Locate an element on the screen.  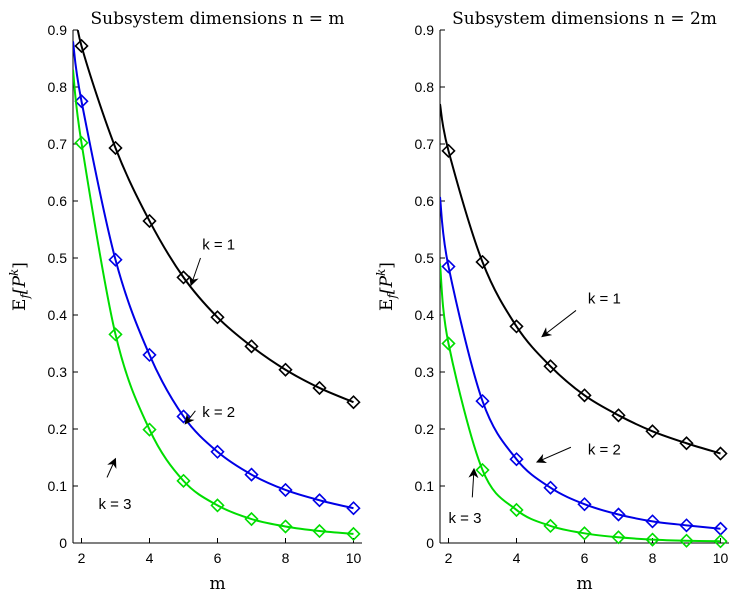
y-tick-label: 0.7 is located at coordinates (425, 144).